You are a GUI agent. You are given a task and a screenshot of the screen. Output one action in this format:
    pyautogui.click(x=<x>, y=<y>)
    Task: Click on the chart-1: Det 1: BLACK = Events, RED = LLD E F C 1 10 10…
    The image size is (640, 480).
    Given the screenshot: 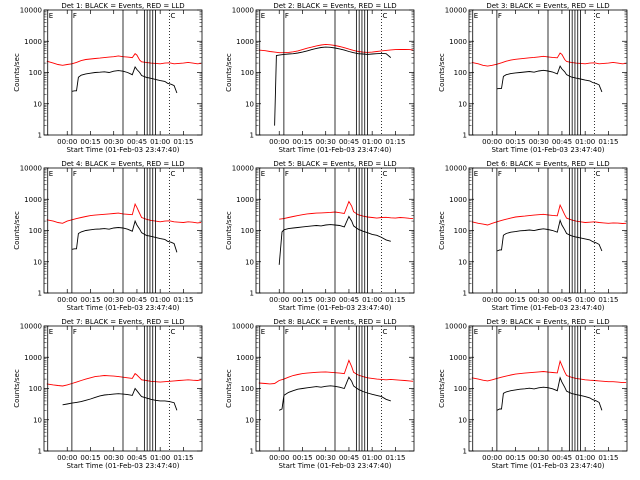 What is the action you would take?
    pyautogui.click(x=108, y=78)
    